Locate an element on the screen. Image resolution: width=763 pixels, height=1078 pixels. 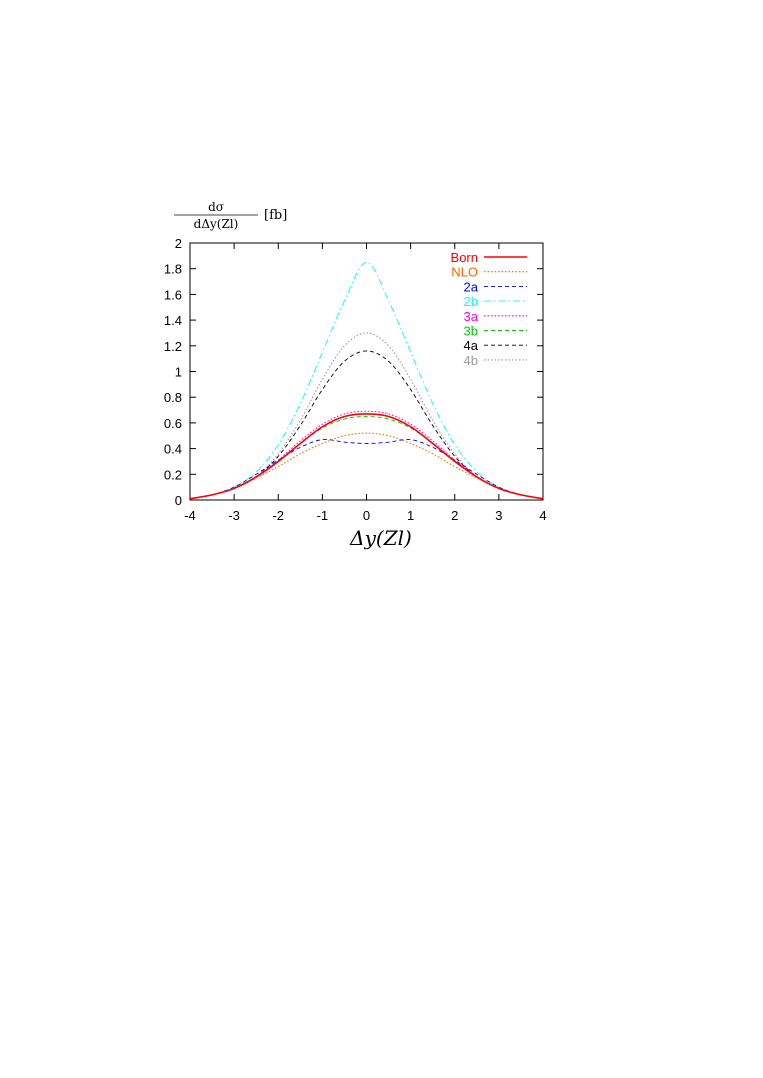
y-tick-labels: 0 0.2 0.4 0.6 0.8 1 1.2 1.4 1.6 1.8 2 is located at coordinates (173, 372).